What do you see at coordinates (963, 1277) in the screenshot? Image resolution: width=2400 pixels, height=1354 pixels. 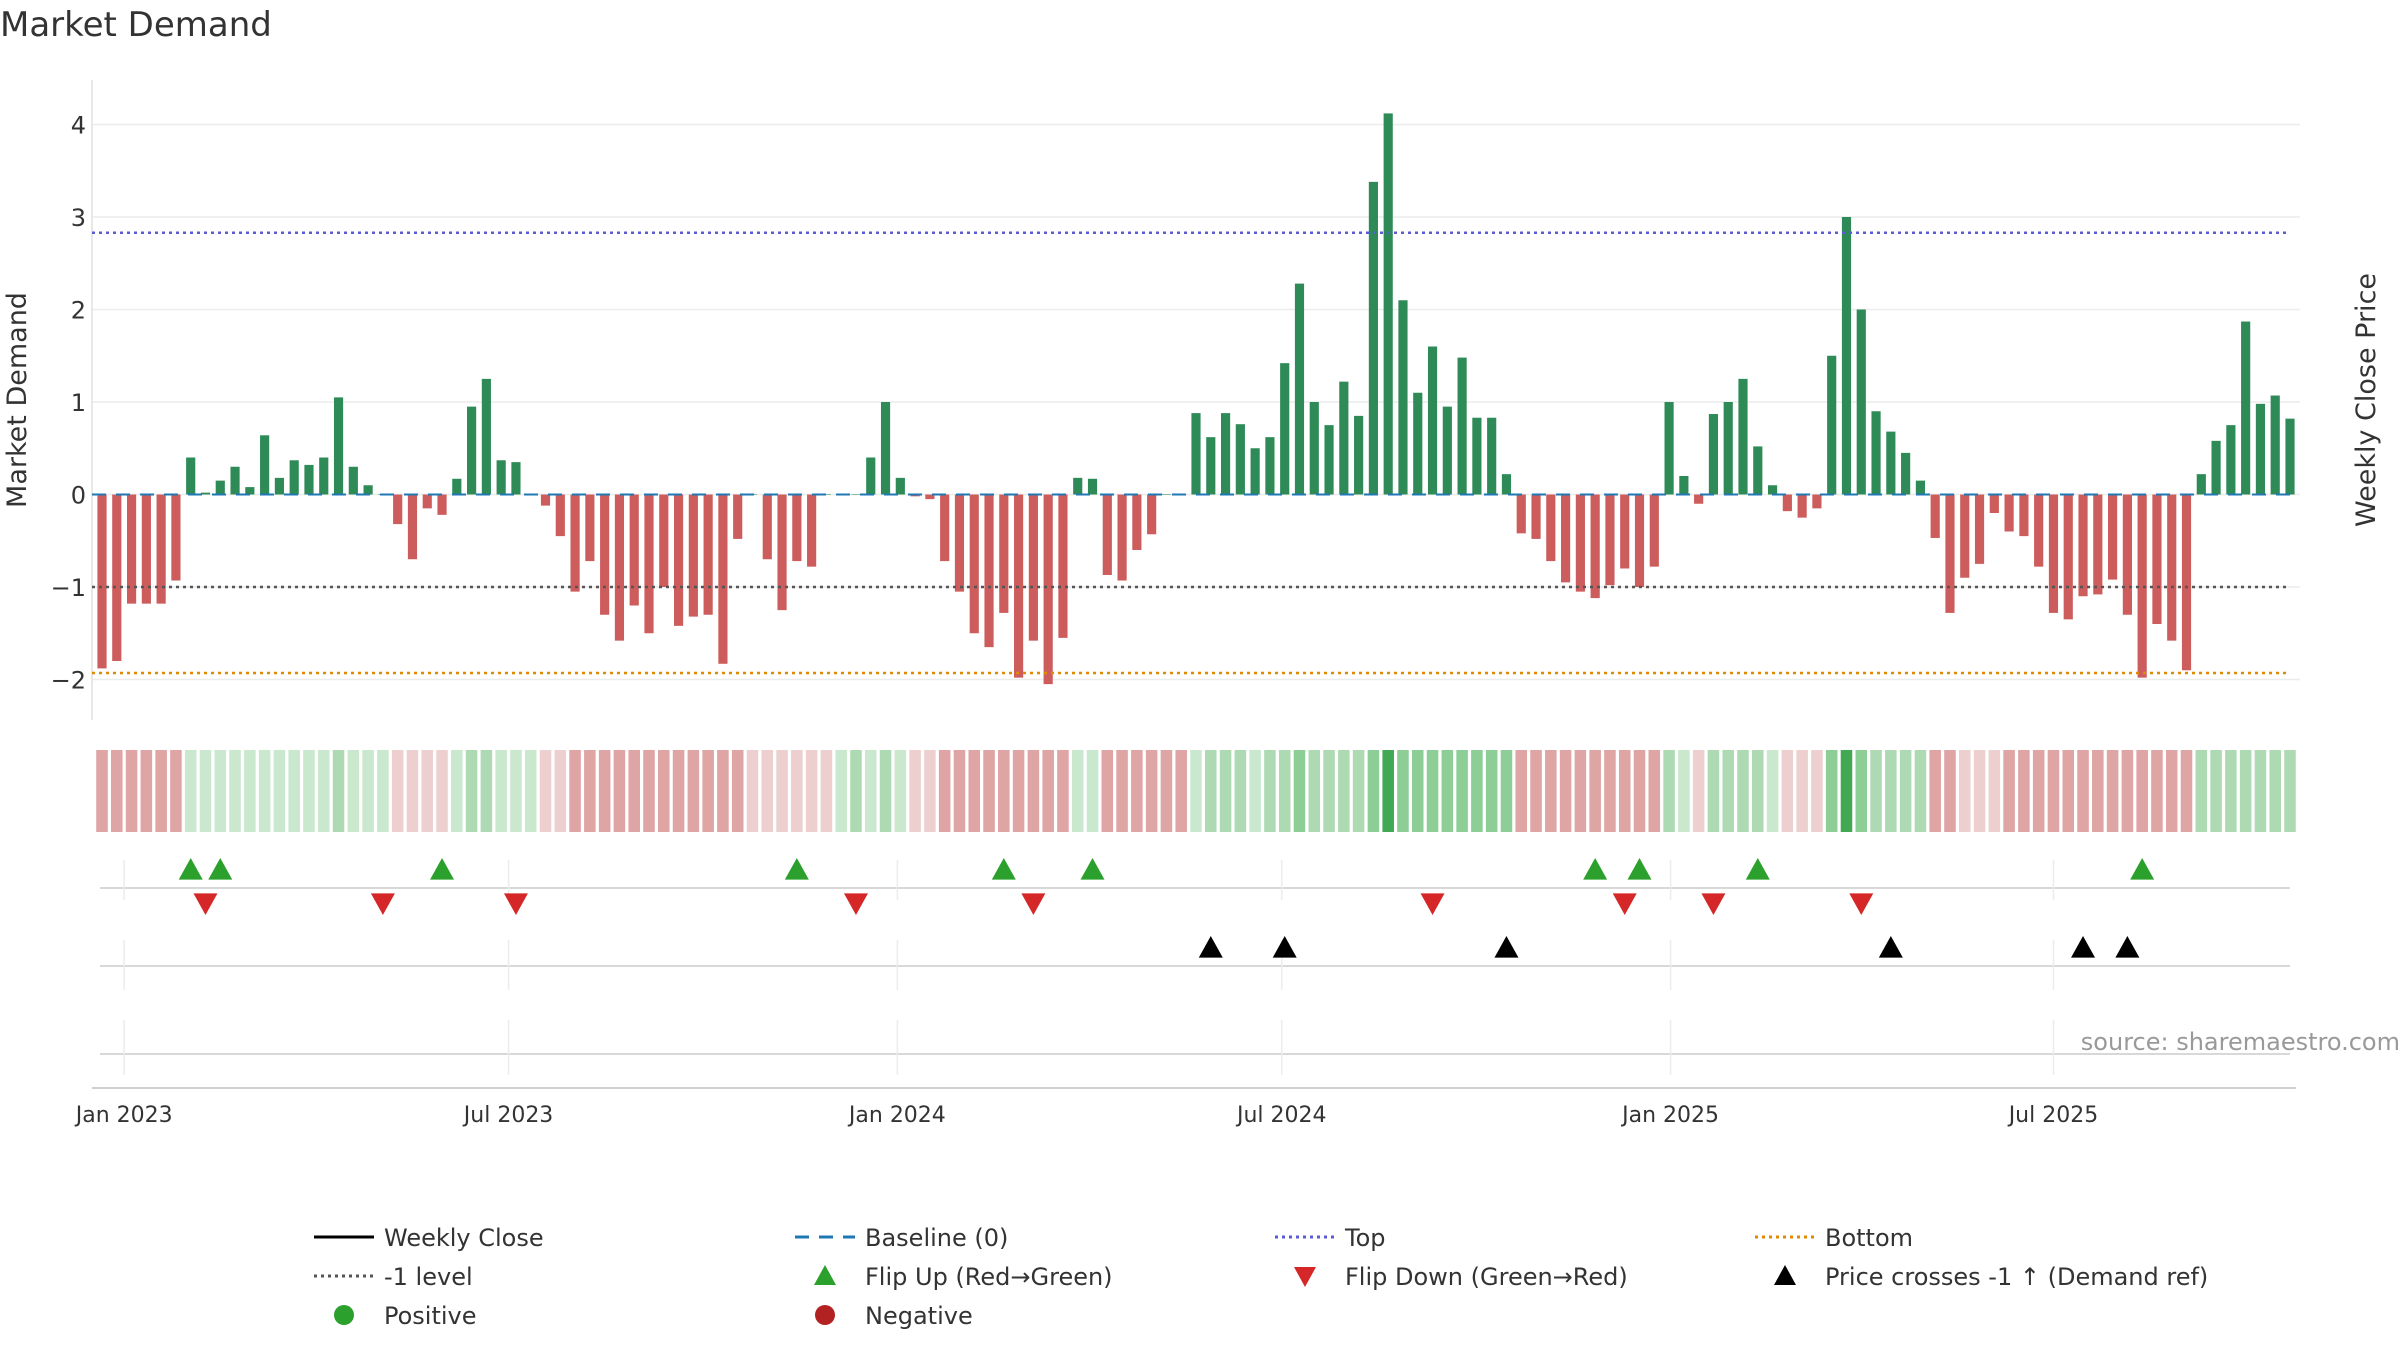 I see `legend-item: Flip Up (Red→Green)` at bounding box center [963, 1277].